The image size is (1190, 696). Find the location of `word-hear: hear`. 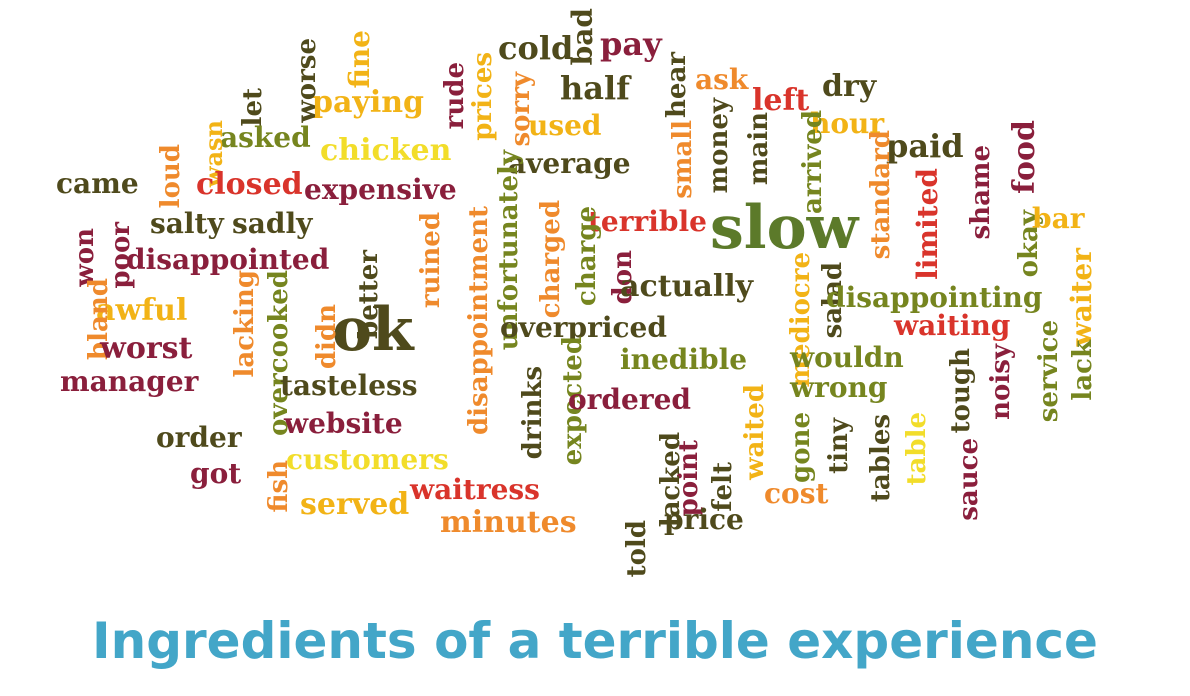

word-hear: hear is located at coordinates (677, 85).